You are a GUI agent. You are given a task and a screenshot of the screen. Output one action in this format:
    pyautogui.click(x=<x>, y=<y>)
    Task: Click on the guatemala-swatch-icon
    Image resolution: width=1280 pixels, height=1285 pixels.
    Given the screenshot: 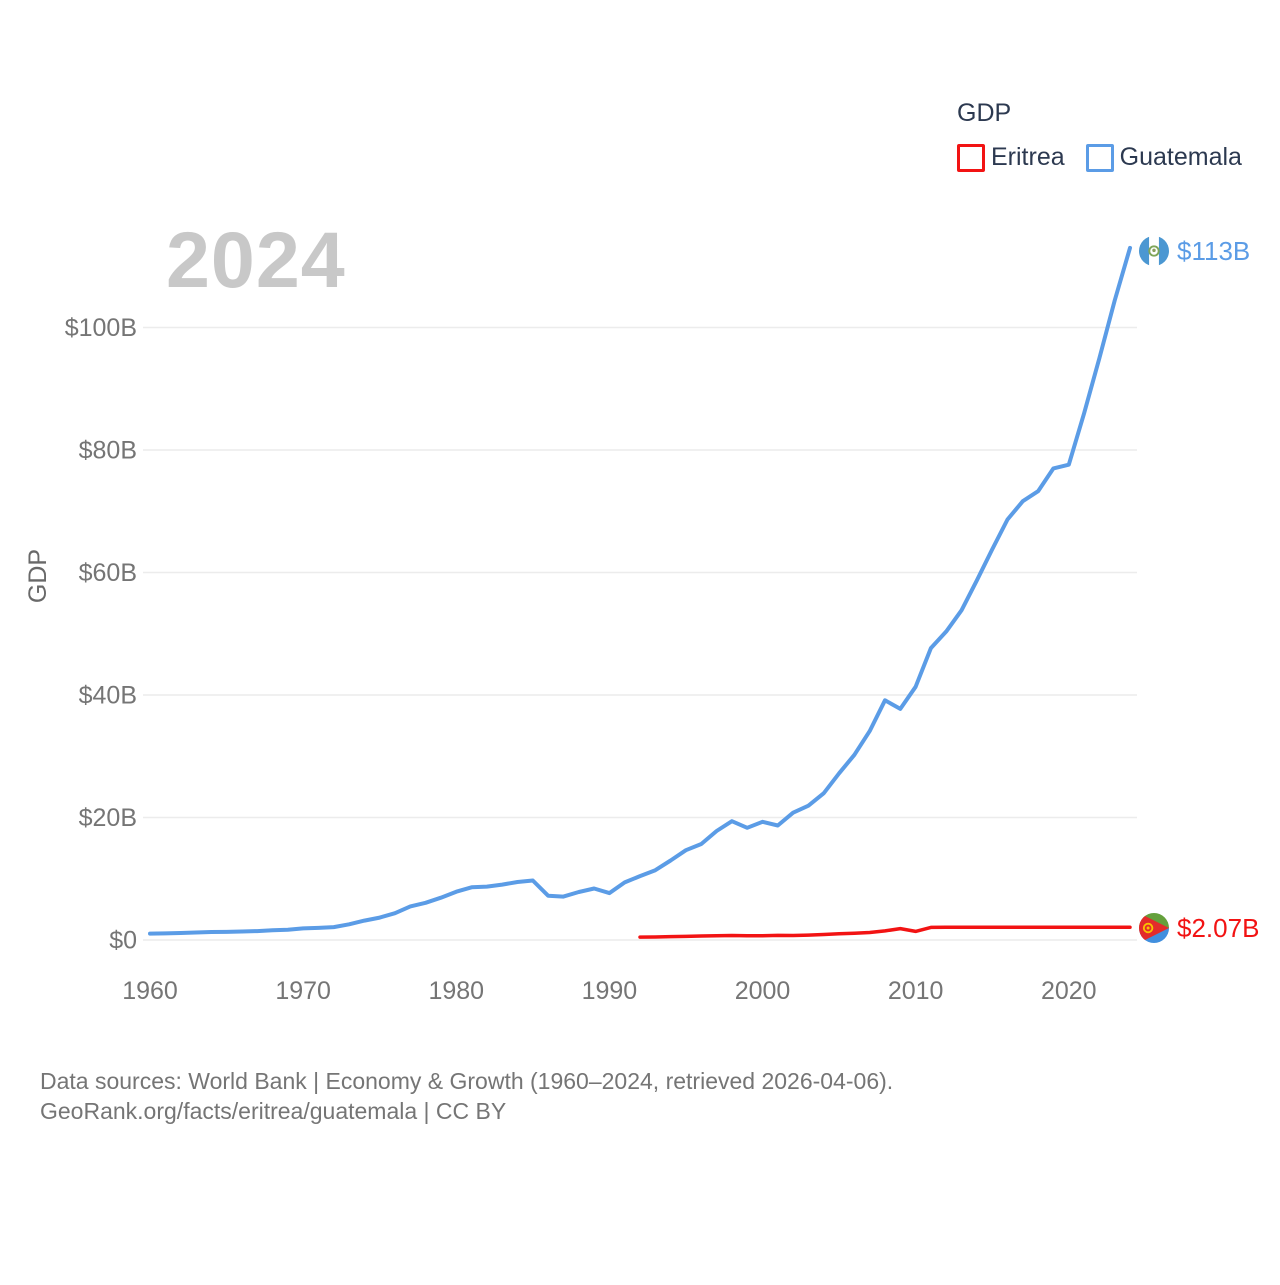 What is the action you would take?
    pyautogui.click(x=1099, y=157)
    